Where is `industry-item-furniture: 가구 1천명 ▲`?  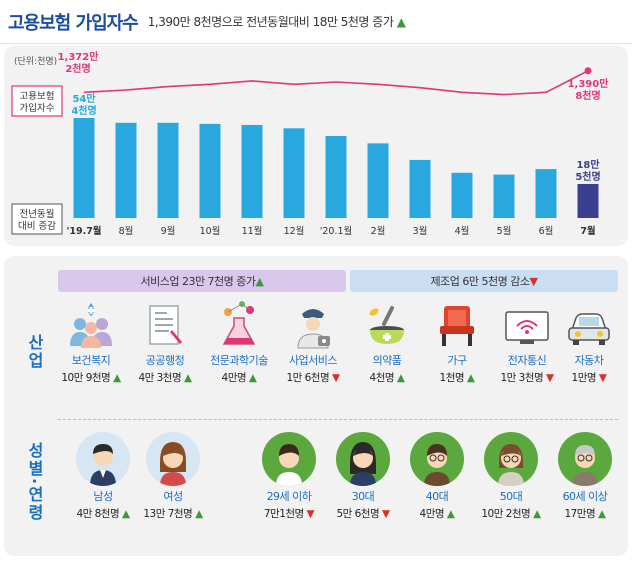 industry-item-furniture: 가구 1천명 ▲ is located at coordinates (457, 342).